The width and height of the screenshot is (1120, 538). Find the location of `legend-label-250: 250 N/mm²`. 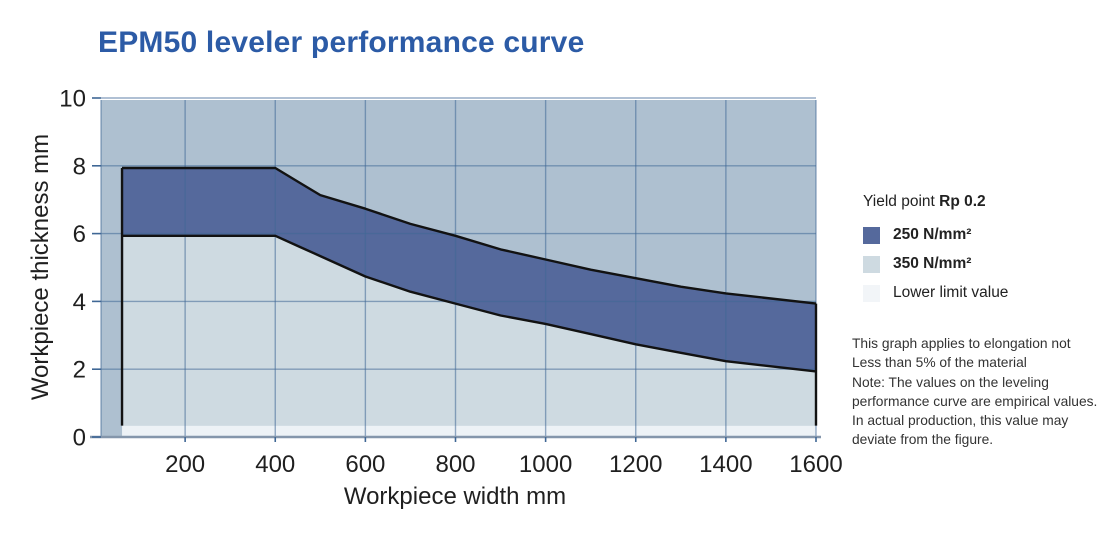

legend-label-250: 250 N/mm² is located at coordinates (932, 234).